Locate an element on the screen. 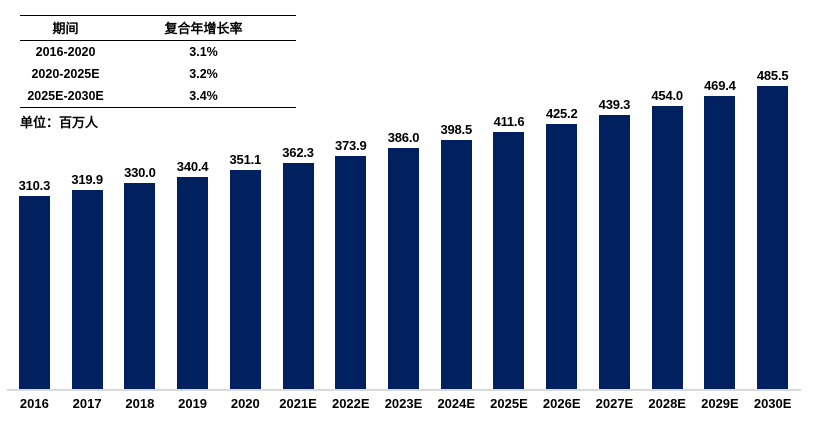 The width and height of the screenshot is (822, 430). bar-slot: 373.9 is located at coordinates (350, 195).